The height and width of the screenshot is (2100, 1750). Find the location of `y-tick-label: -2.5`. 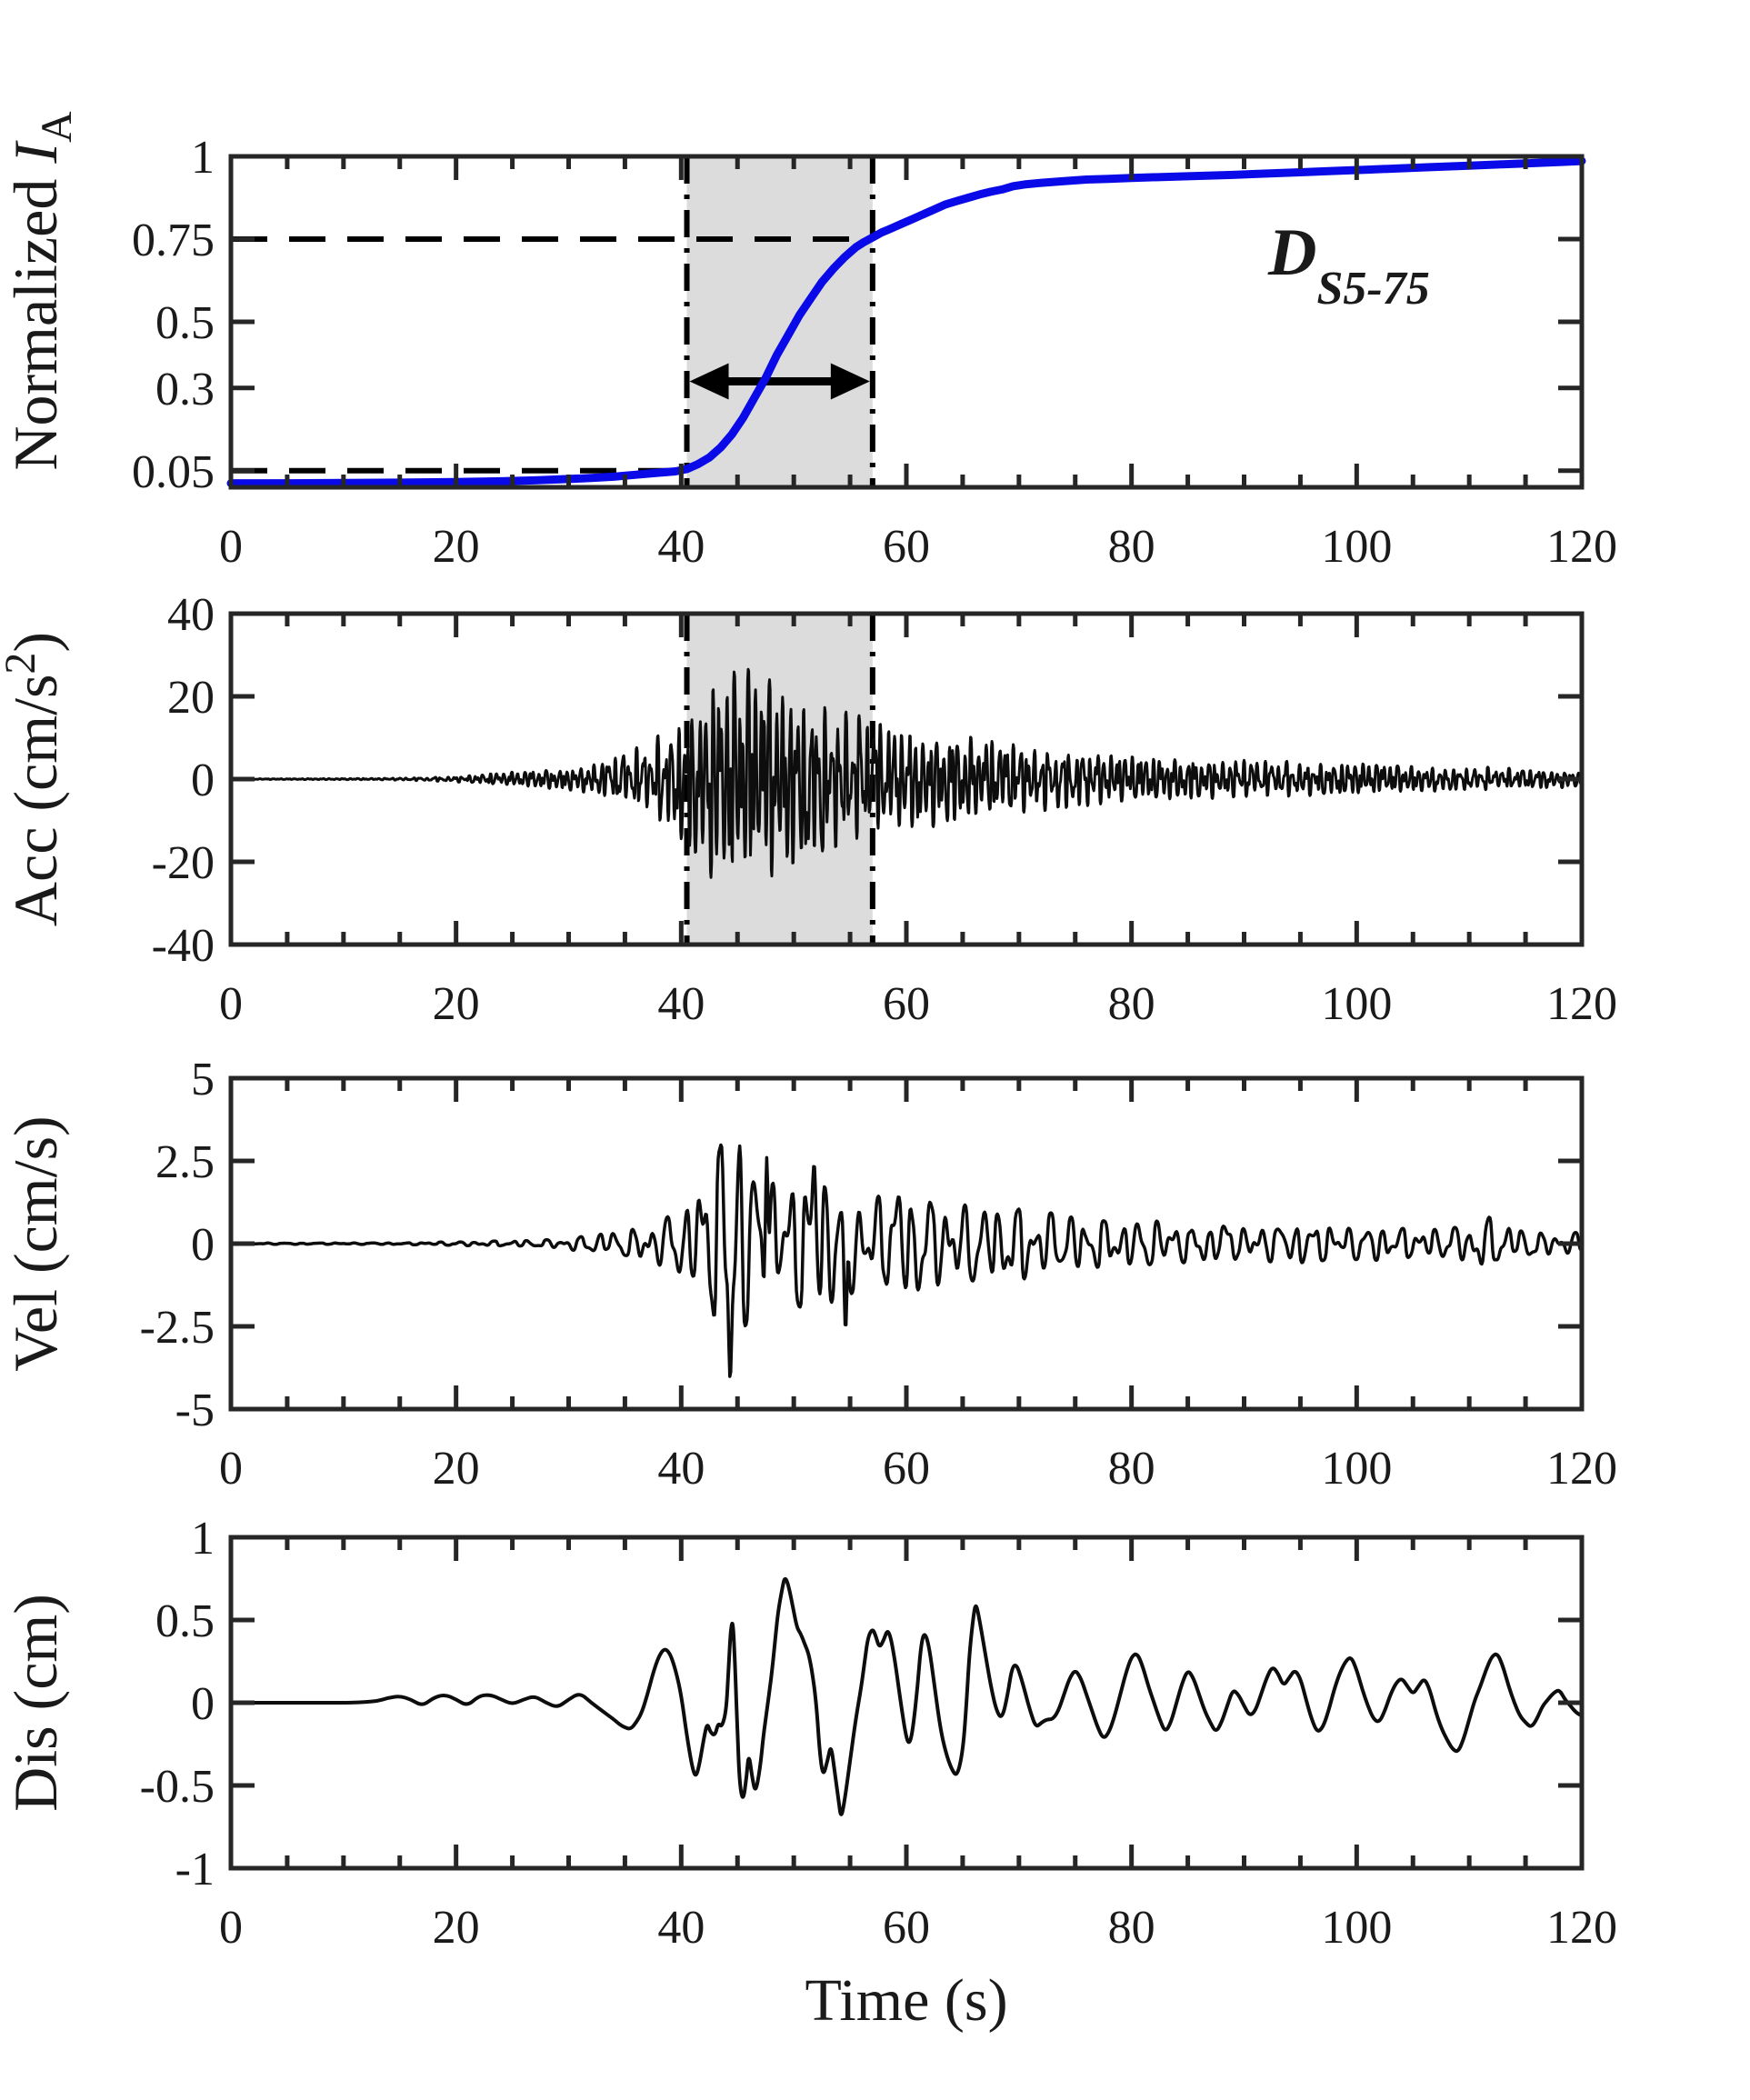

y-tick-label: -2.5 is located at coordinates (178, 1328).